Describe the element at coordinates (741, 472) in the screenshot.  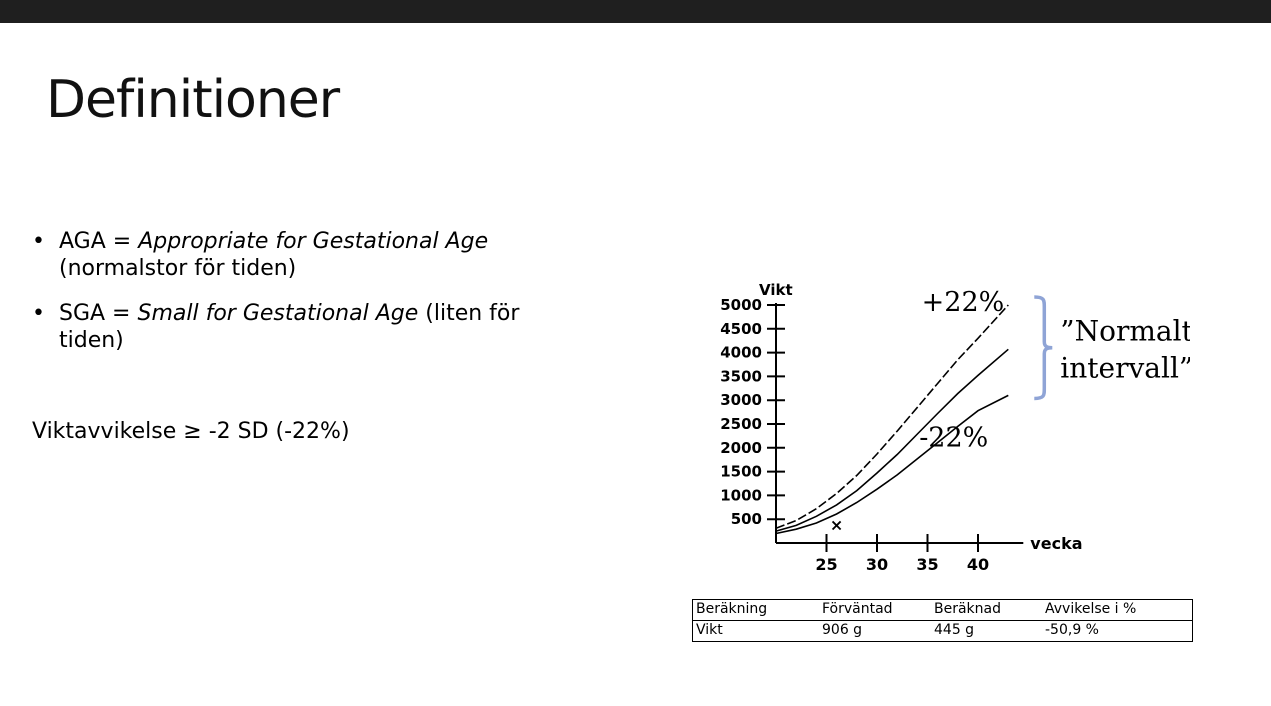
I see `y-tick-label: 1500` at that location.